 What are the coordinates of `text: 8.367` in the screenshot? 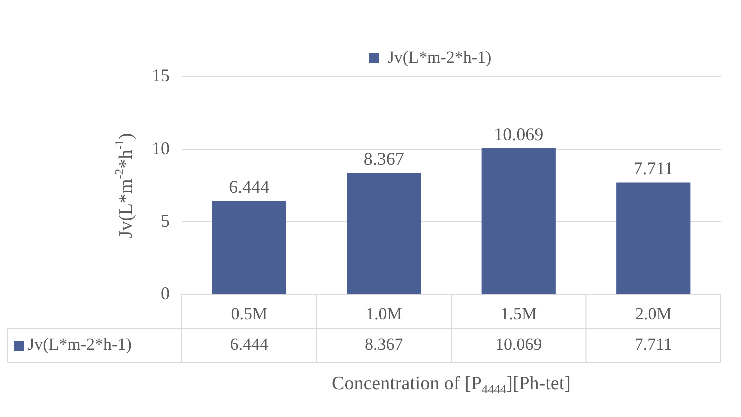 It's located at (384, 344).